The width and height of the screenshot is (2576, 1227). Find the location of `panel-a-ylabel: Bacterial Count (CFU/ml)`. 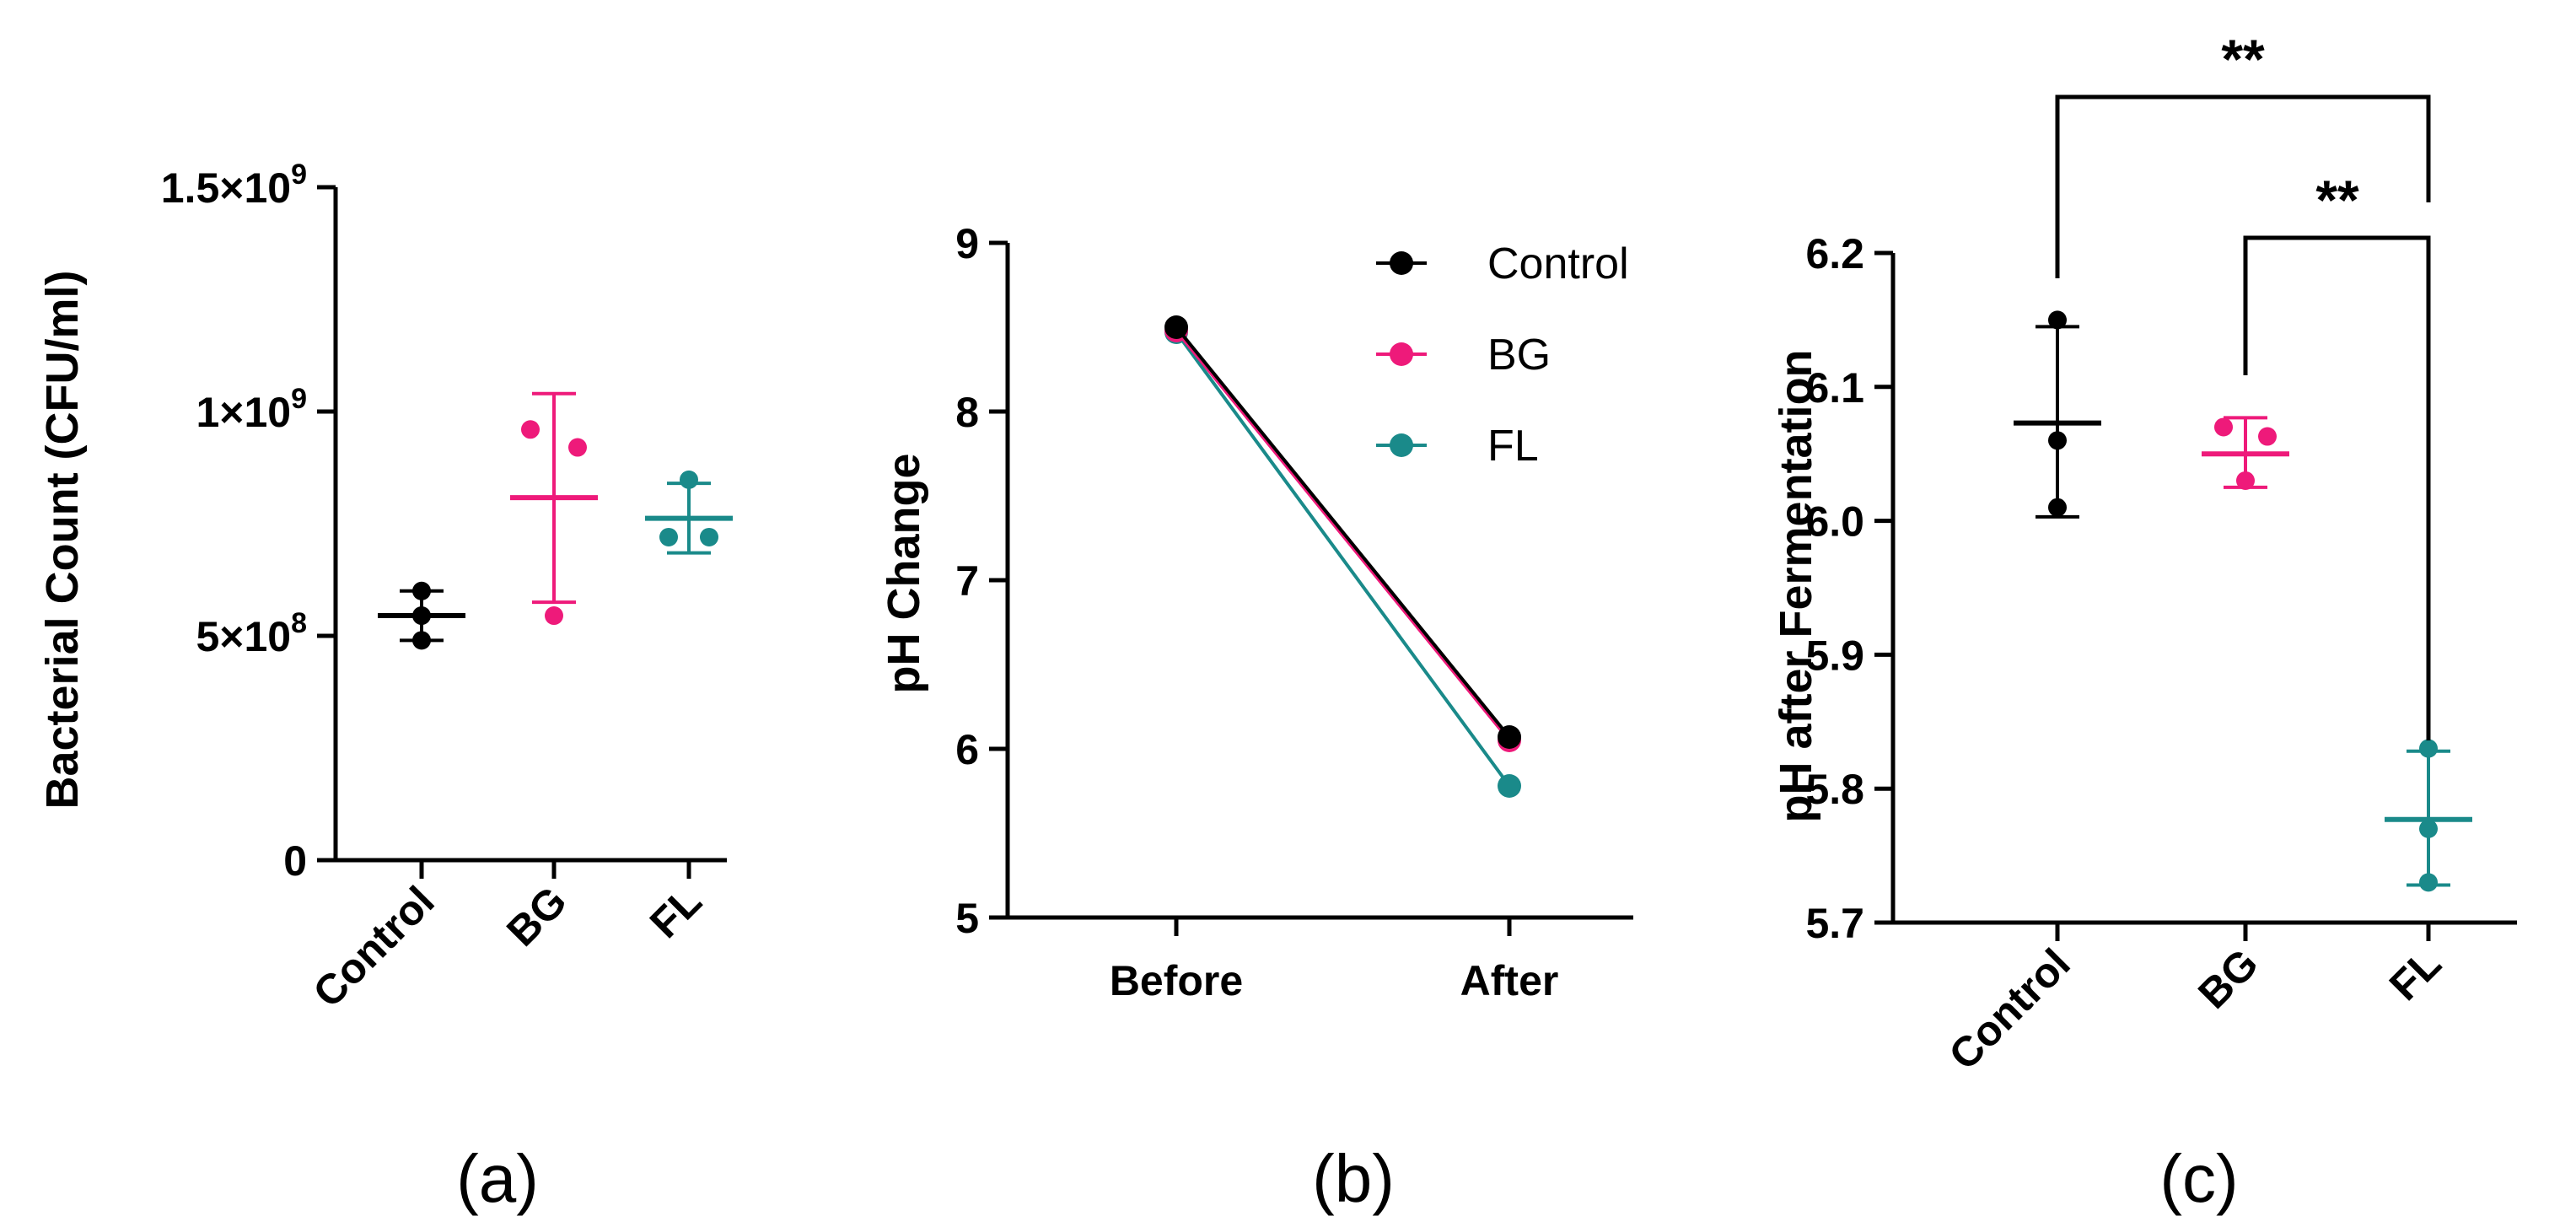

panel-a-ylabel: Bacterial Count (CFU/ml) is located at coordinates (62, 539).